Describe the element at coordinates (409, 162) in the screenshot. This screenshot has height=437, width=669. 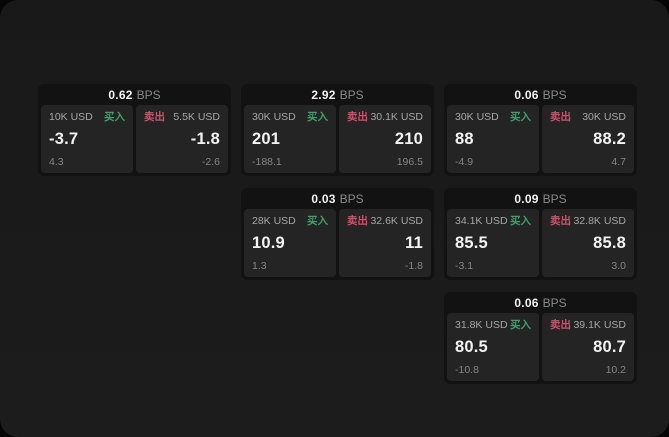
I see `sell-delta: 196.5` at that location.